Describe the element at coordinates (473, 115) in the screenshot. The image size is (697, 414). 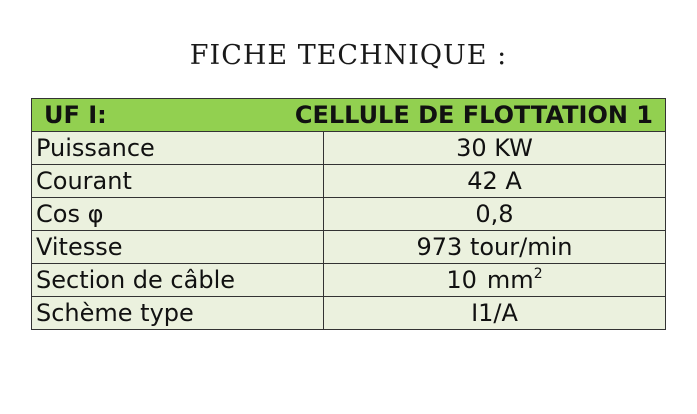
I see `equipment-name: CELLULE DE FLOTTATION 1` at that location.